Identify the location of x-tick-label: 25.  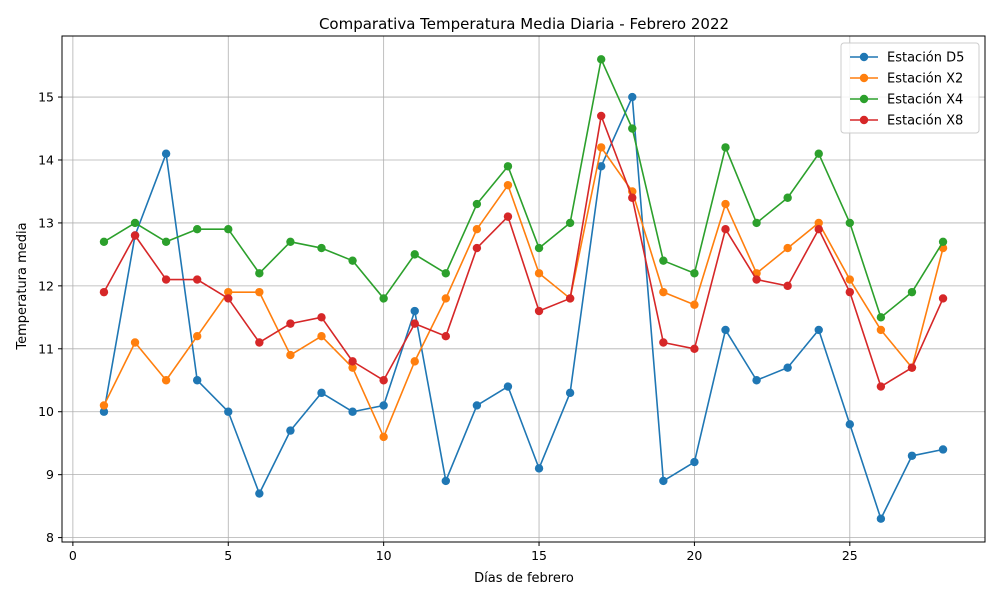
(850, 555).